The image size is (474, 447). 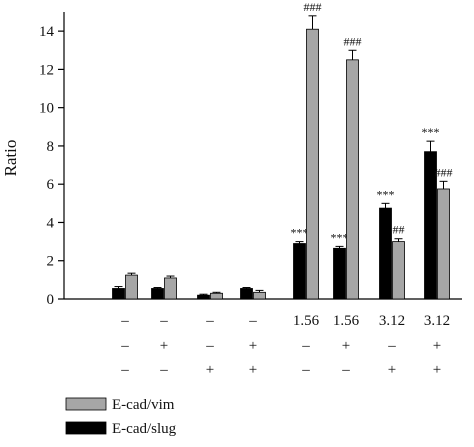 What do you see at coordinates (51, 223) in the screenshot?
I see `y-tick-label: 4` at bounding box center [51, 223].